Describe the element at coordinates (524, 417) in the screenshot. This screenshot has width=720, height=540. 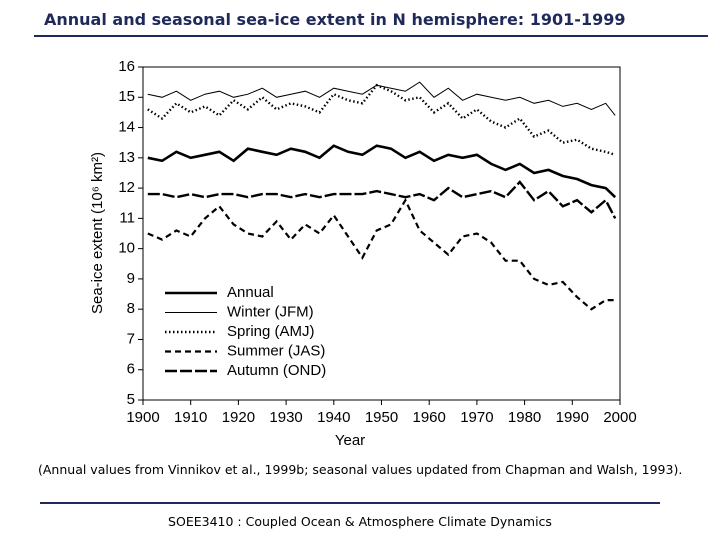
I see `x-tick-label: 1980` at that location.